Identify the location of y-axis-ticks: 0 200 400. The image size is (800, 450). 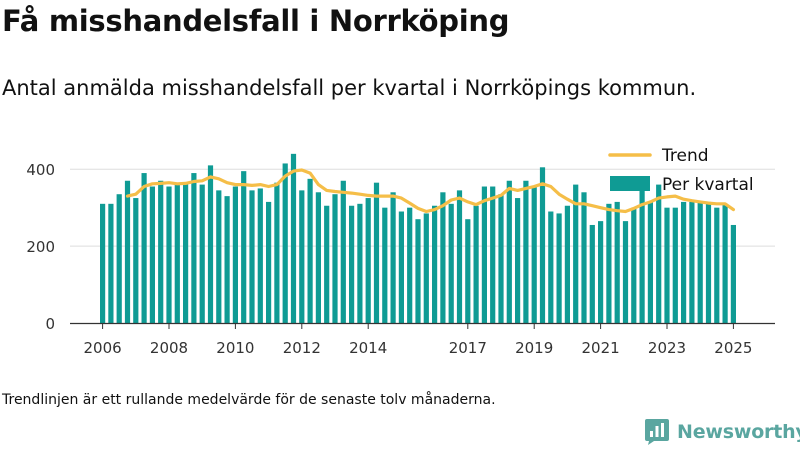
(40, 247).